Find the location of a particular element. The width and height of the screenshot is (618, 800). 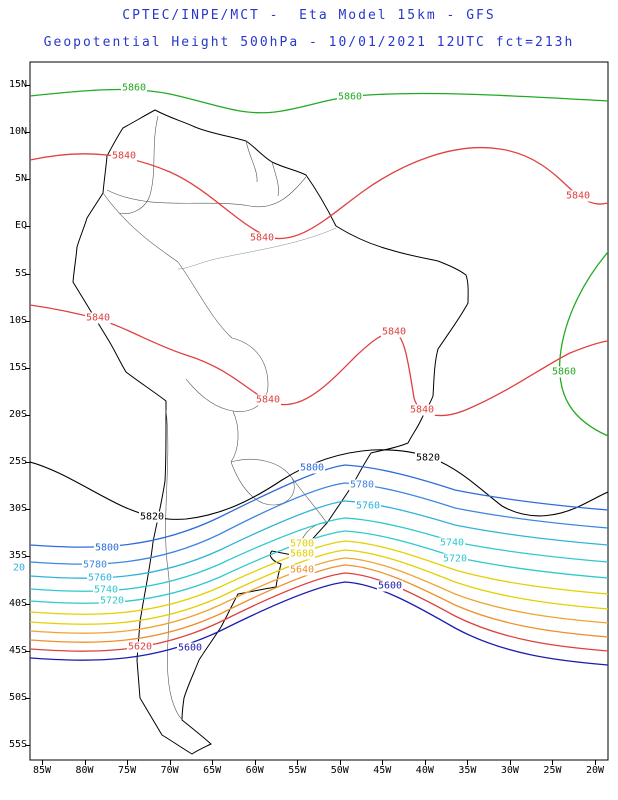

x-tick-label: 60W is located at coordinates (254, 770).